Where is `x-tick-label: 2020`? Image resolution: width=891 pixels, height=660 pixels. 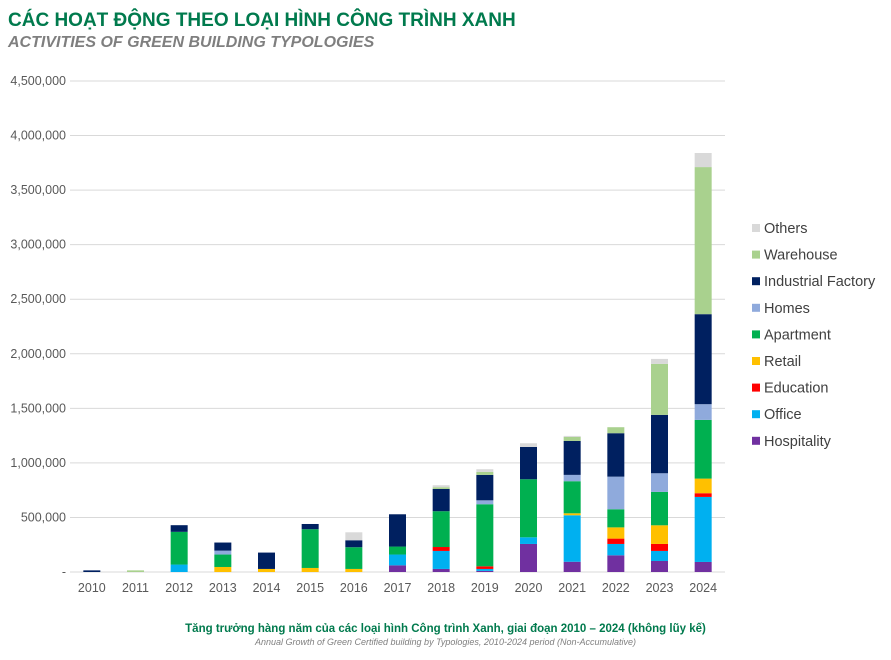
x-tick-label: 2020 is located at coordinates (529, 588).